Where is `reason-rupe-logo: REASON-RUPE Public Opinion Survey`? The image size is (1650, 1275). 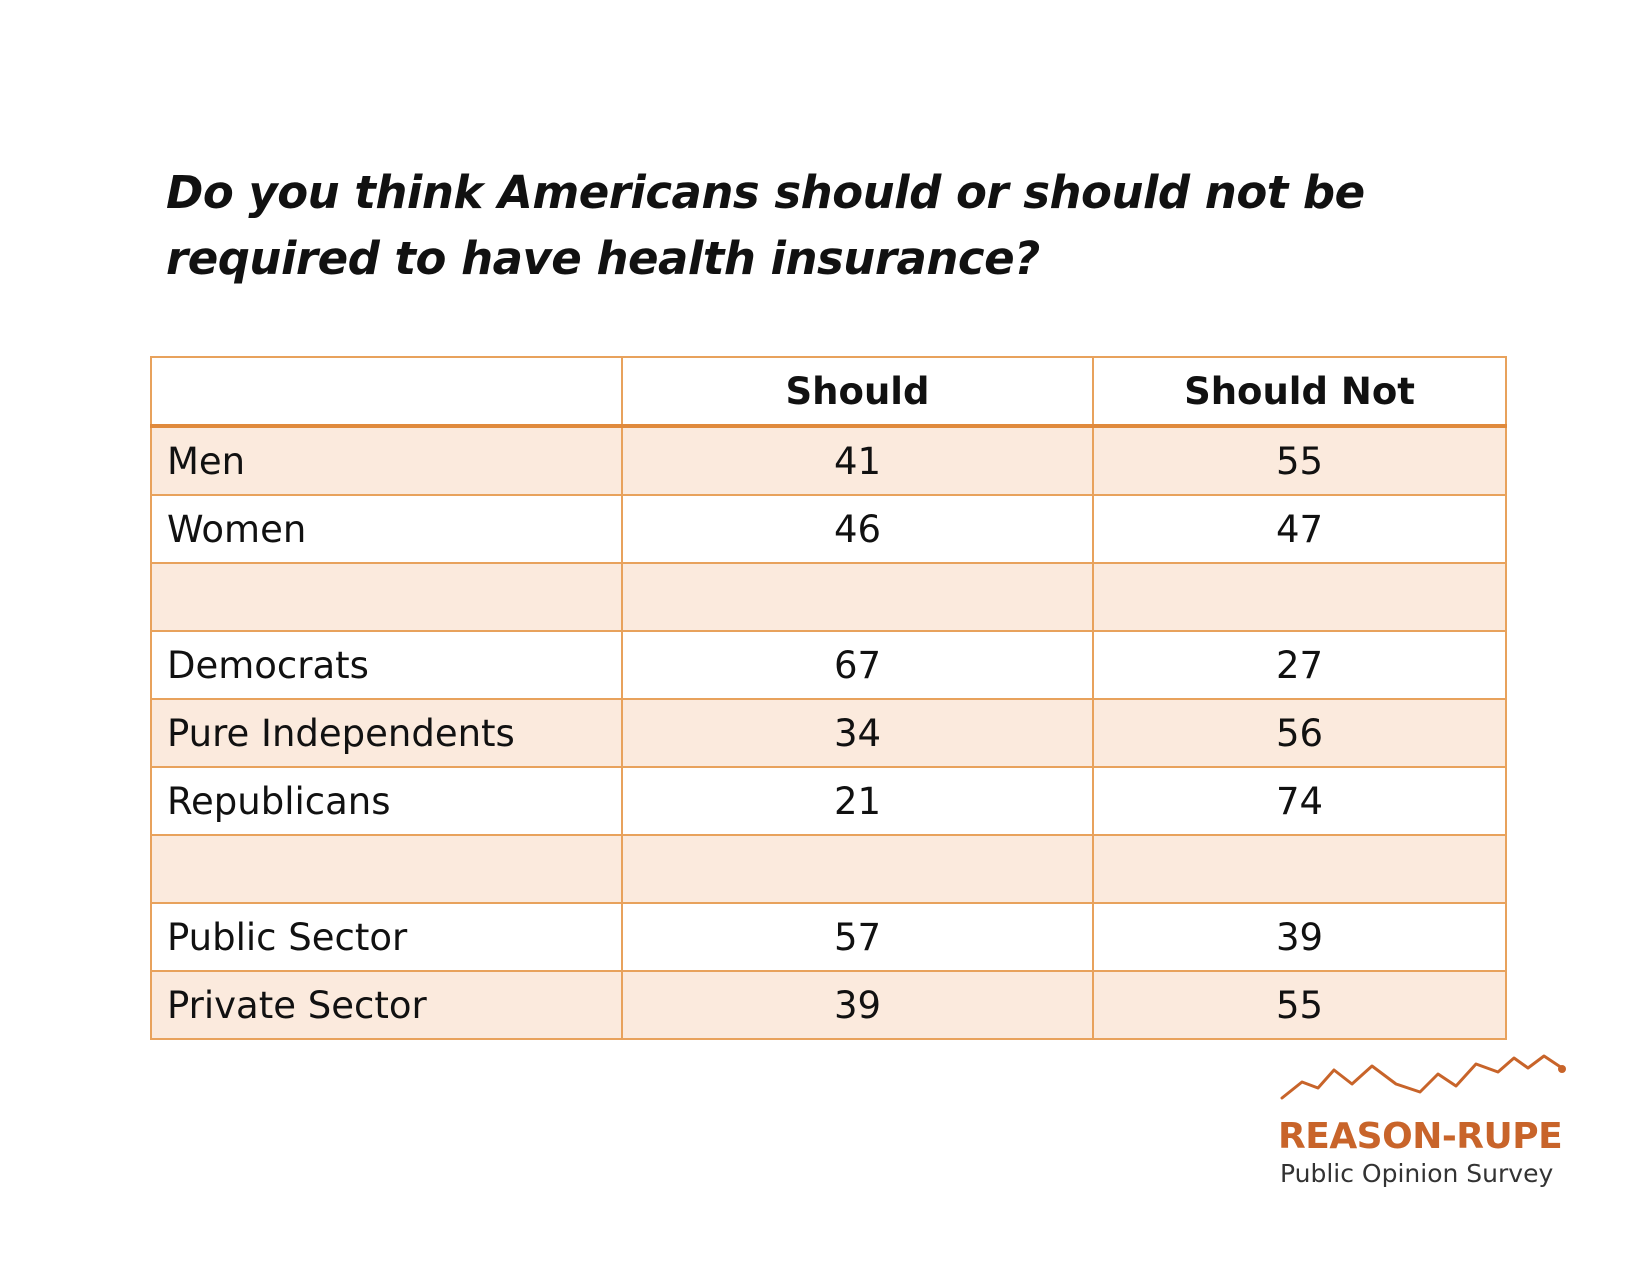 reason-rupe-logo: REASON-RUPE Public Opinion Survey is located at coordinates (1420, 1122).